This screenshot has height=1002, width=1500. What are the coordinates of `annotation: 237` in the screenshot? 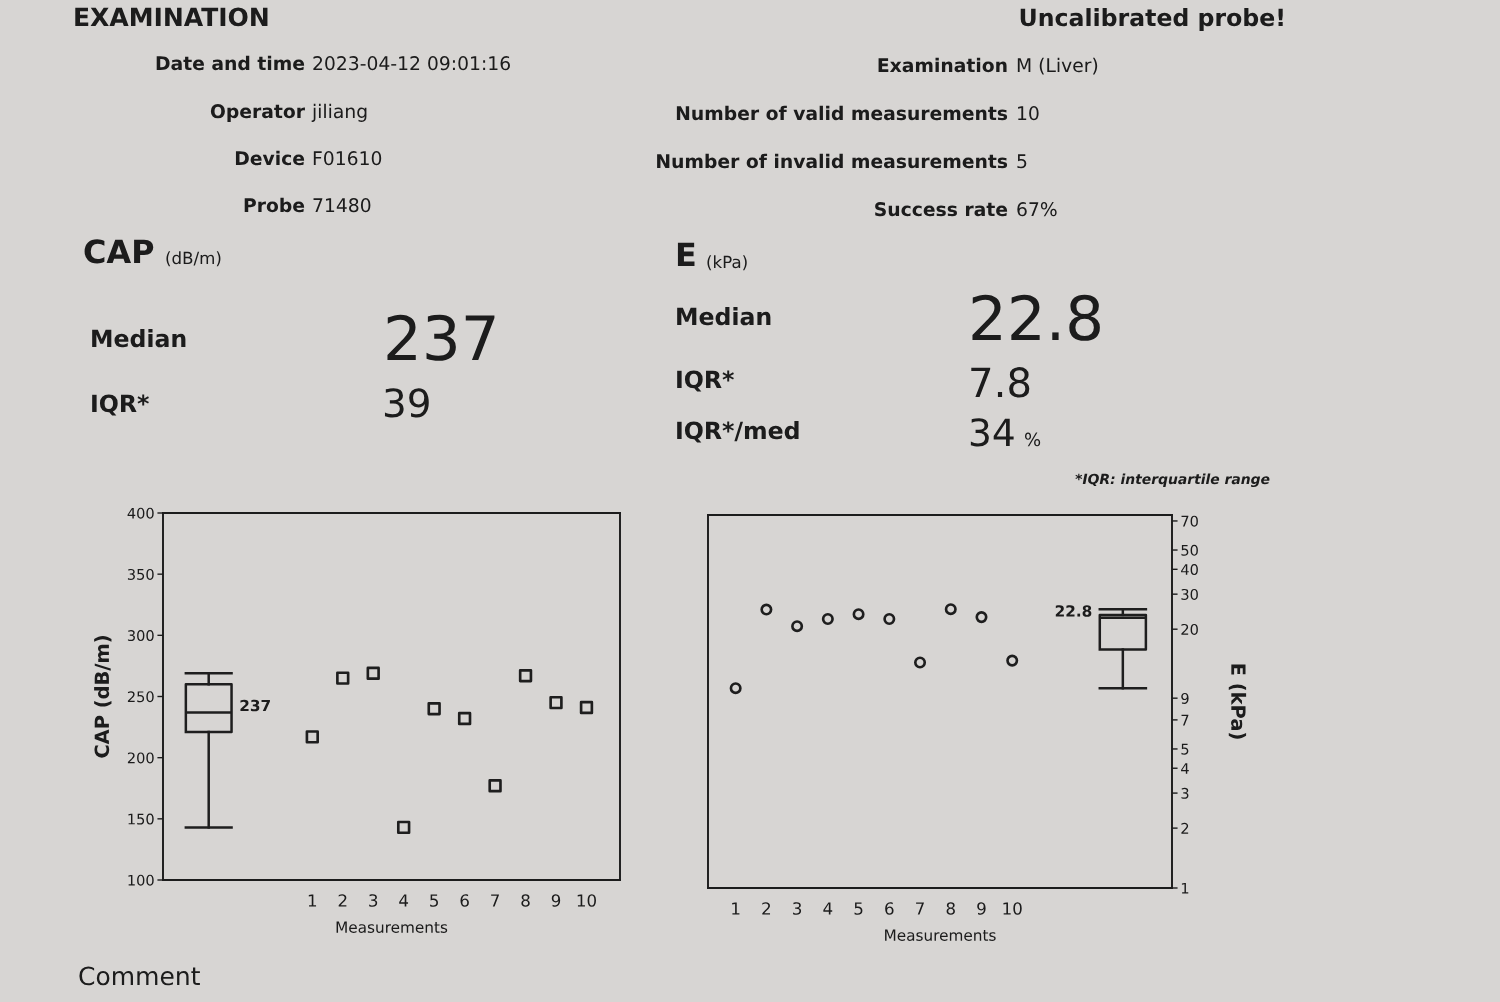 It's located at (255, 705).